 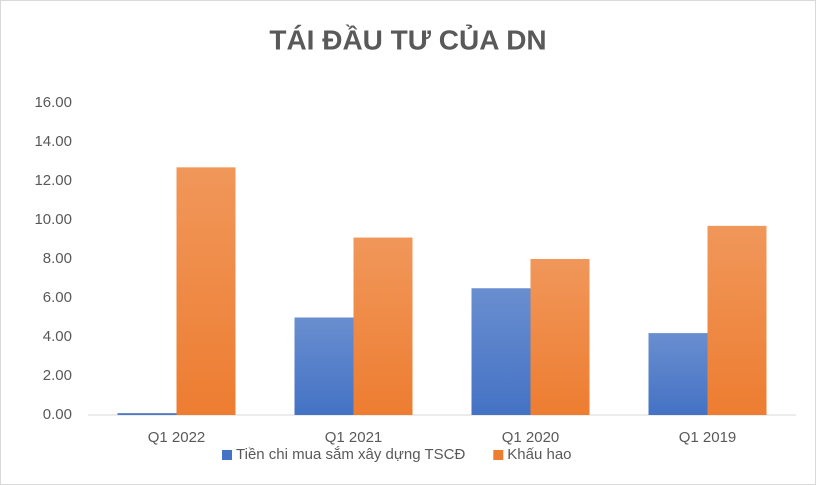 What do you see at coordinates (57, 297) in the screenshot?
I see `y-tick-label: 6.00` at bounding box center [57, 297].